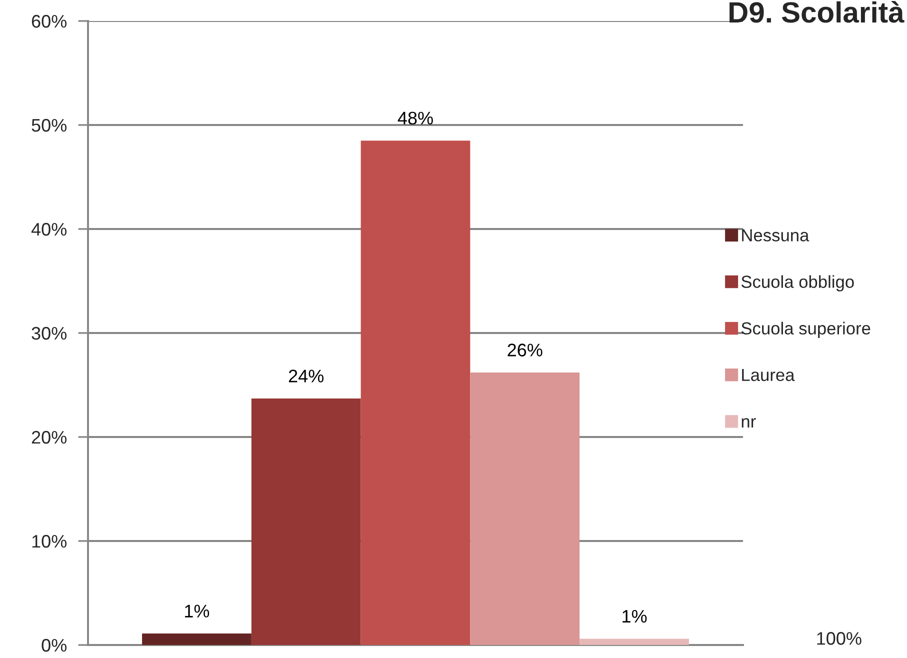 This screenshot has height=658, width=907. I want to click on legend-label: Scuola superiore, so click(805, 330).